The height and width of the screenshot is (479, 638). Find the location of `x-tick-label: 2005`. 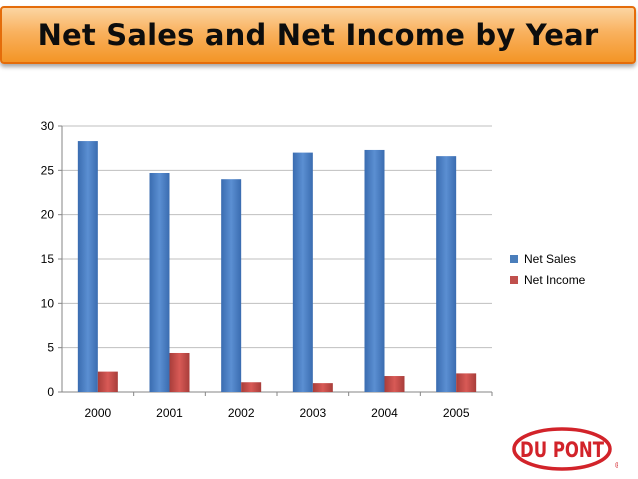

x-tick-label: 2005 is located at coordinates (456, 413).